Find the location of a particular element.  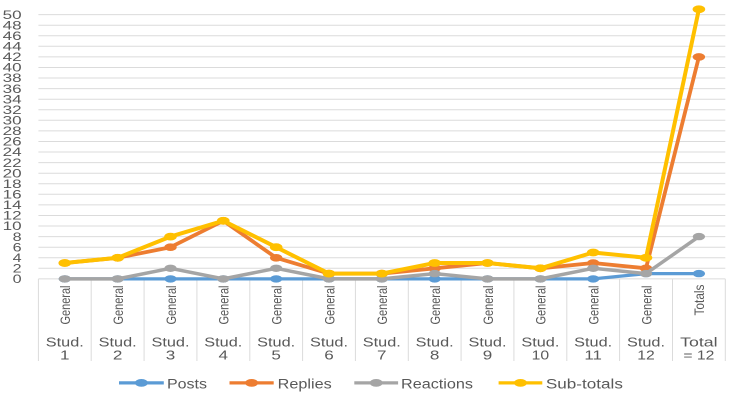

svg-text: Replies is located at coordinates (305, 383).